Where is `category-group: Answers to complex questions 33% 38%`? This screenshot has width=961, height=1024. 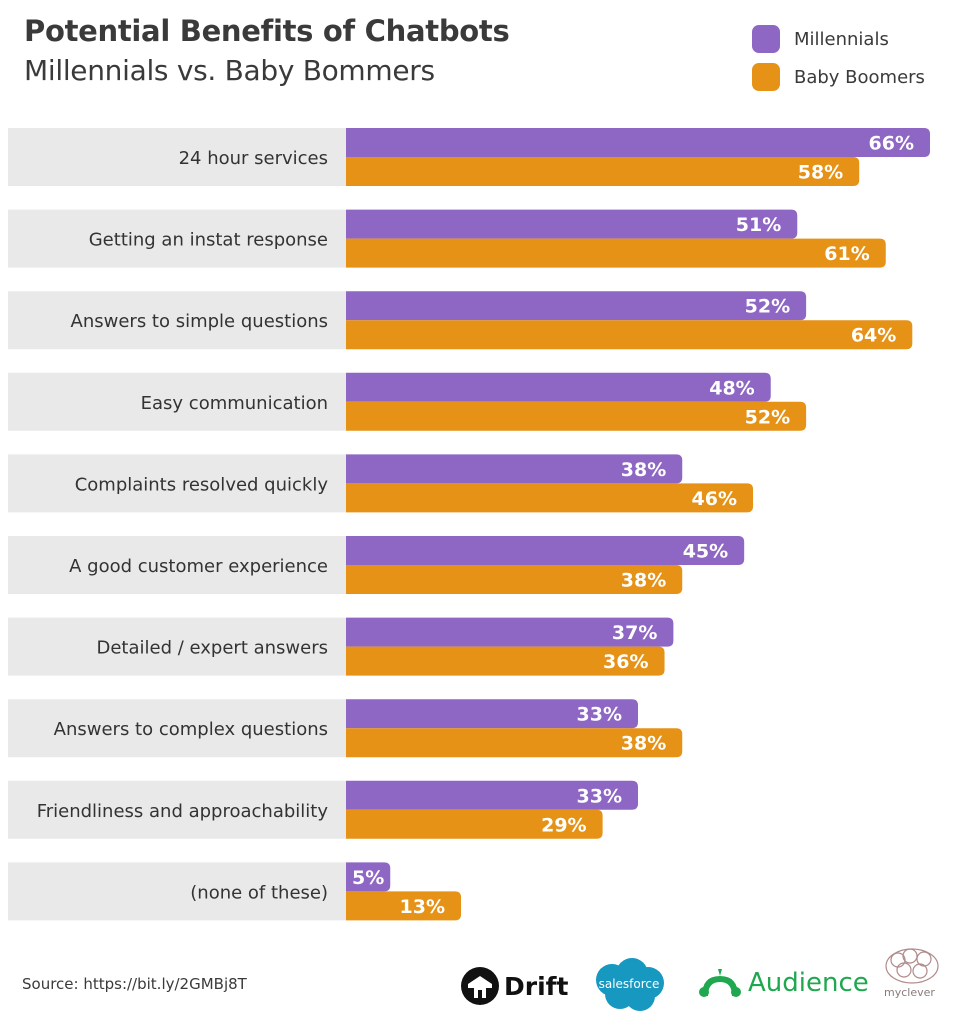
category-group: Answers to complex questions 33% 38% is located at coordinates (345, 728).